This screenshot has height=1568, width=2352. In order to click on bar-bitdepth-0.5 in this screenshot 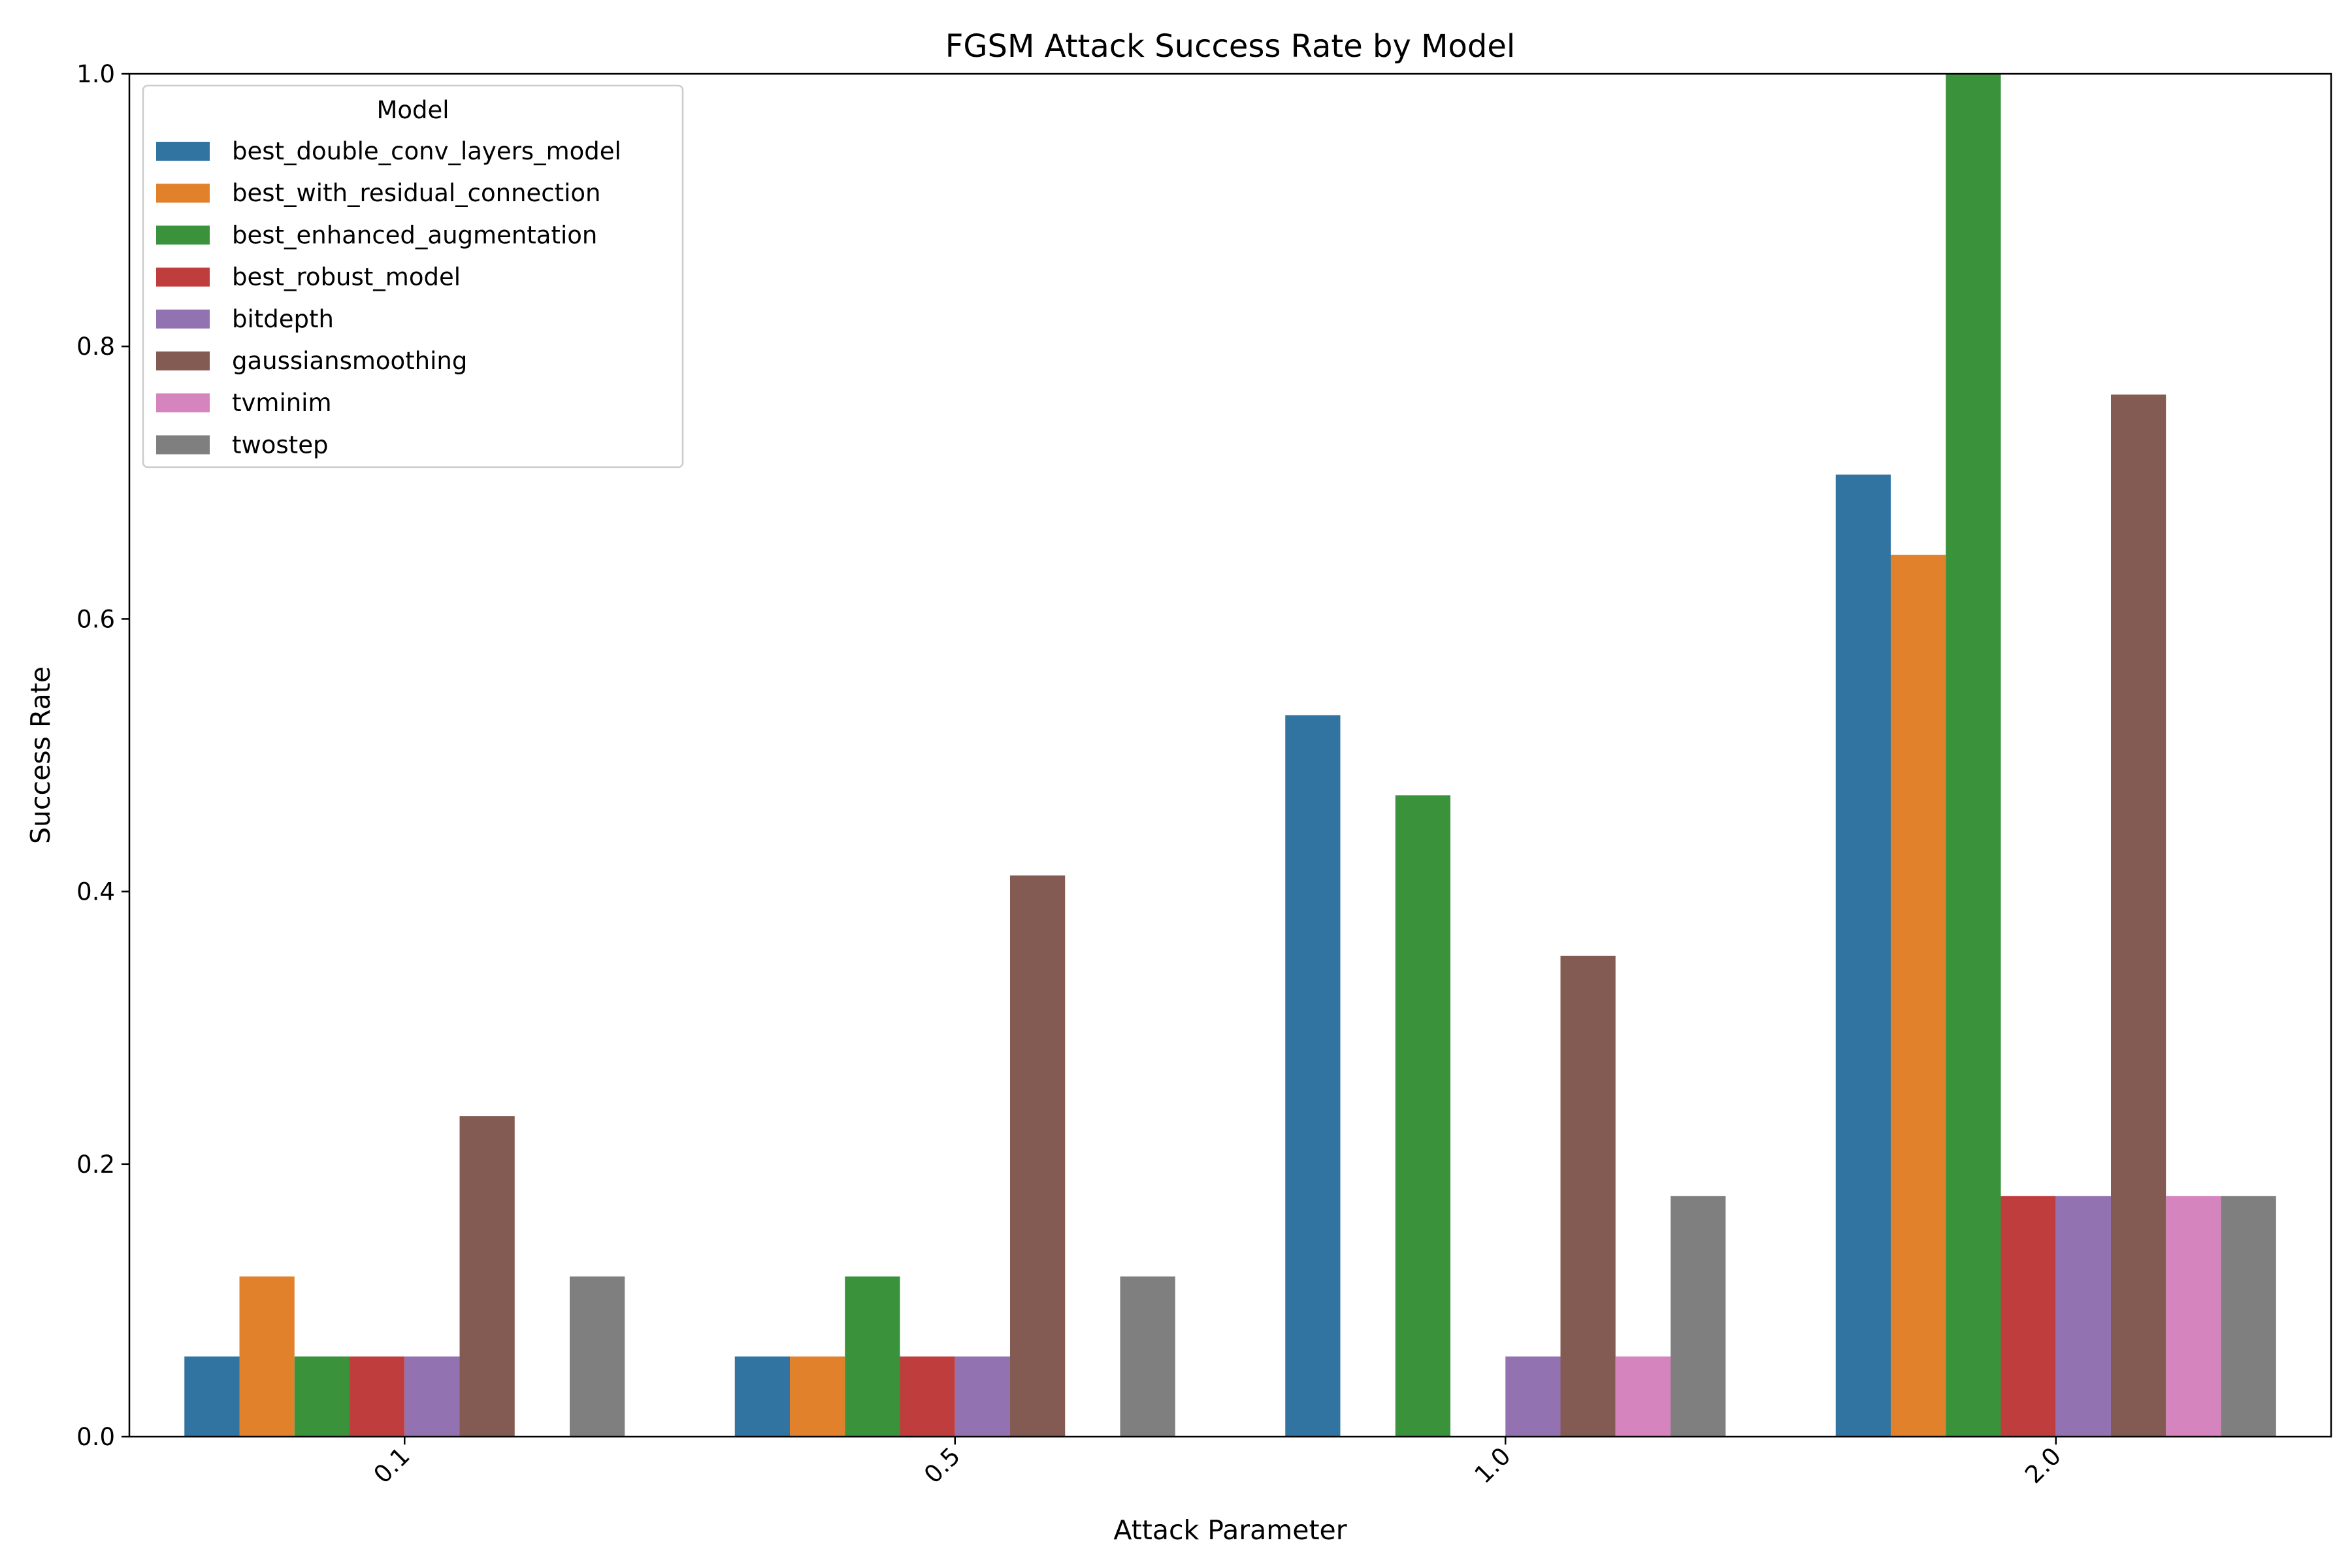, I will do `click(982, 1396)`.